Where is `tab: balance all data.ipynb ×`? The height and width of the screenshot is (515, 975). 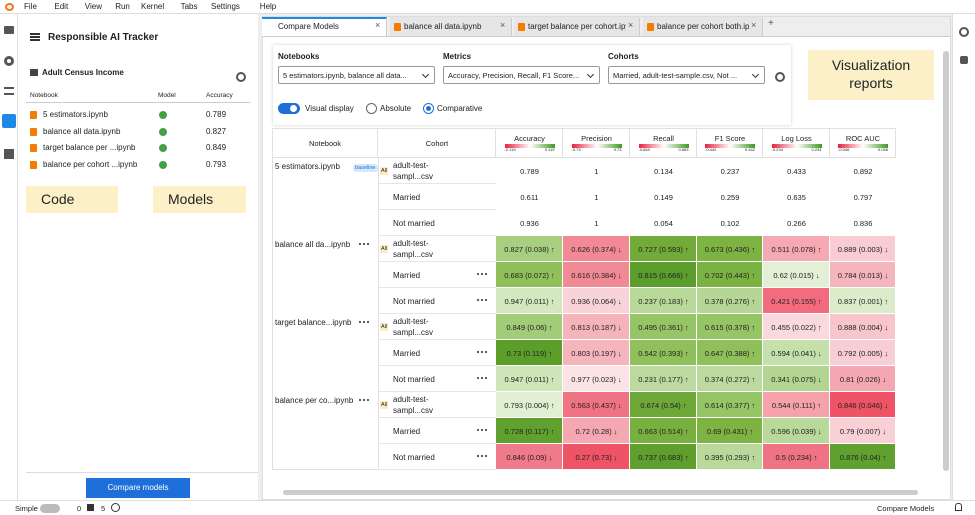 tab: balance all data.ipynb × is located at coordinates (451, 26).